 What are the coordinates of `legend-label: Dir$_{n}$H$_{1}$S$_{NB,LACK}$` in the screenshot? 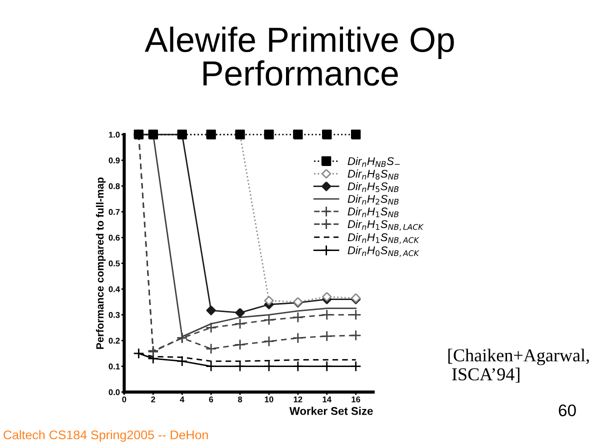 It's located at (386, 225).